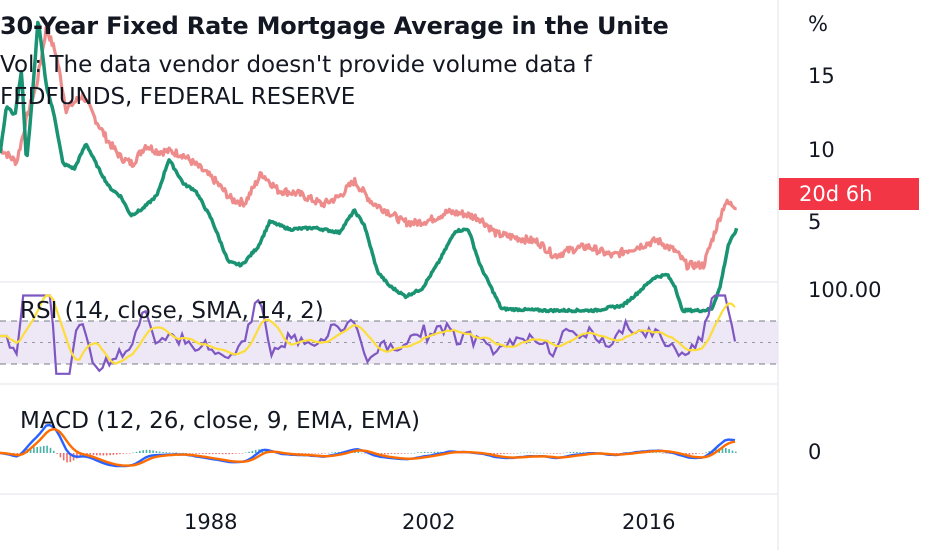 Image resolution: width=932 pixels, height=550 pixels. I want to click on rsi-tick-label: 100.00, so click(845, 290).